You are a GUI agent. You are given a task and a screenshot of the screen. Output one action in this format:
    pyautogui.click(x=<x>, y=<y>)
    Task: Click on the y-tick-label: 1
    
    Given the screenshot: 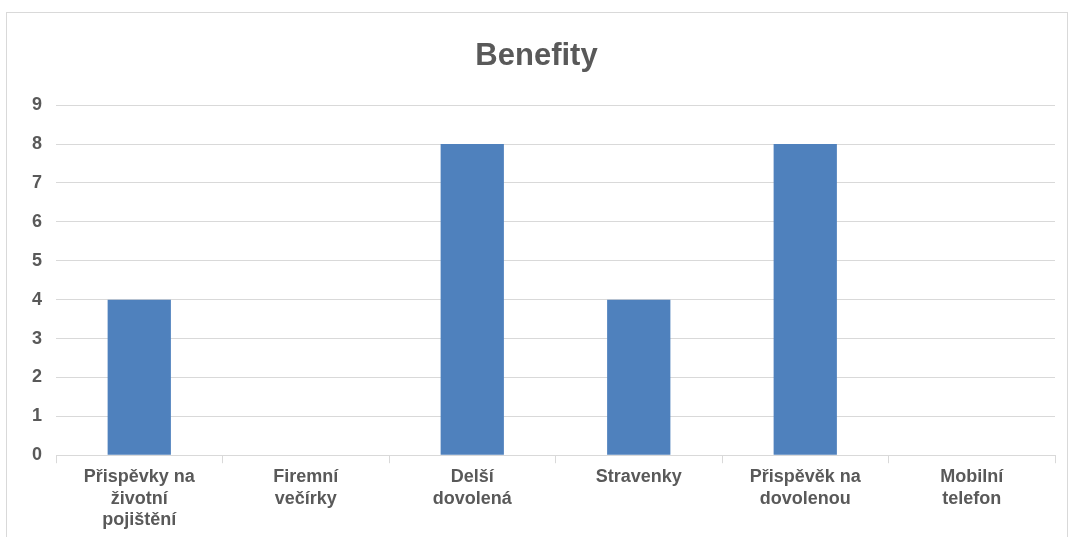 What is the action you would take?
    pyautogui.click(x=37, y=415)
    